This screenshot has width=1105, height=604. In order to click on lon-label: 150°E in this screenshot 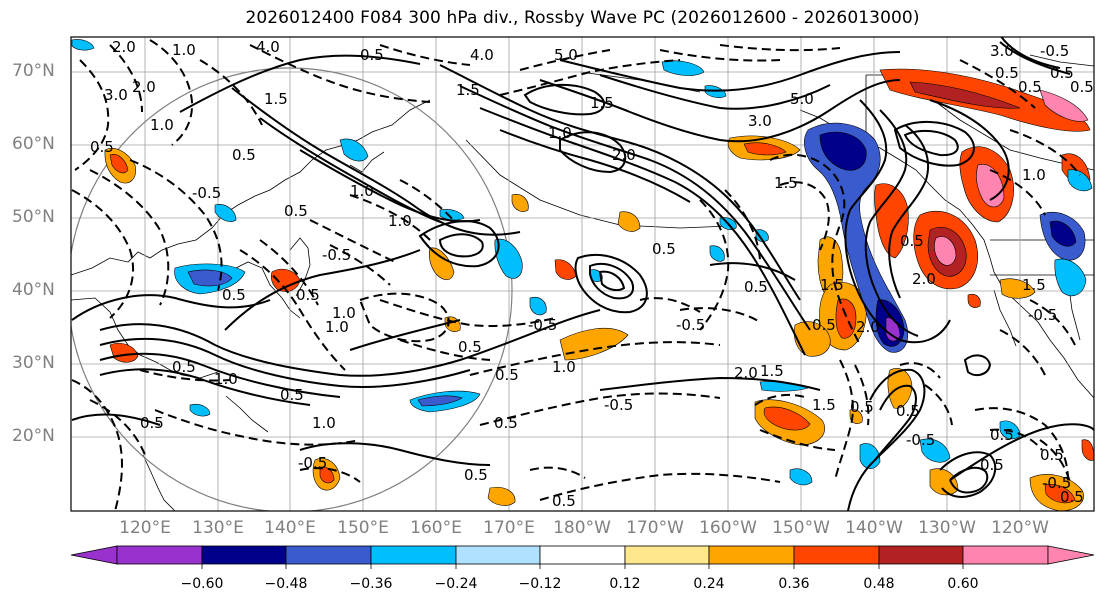, I will do `click(363, 528)`.